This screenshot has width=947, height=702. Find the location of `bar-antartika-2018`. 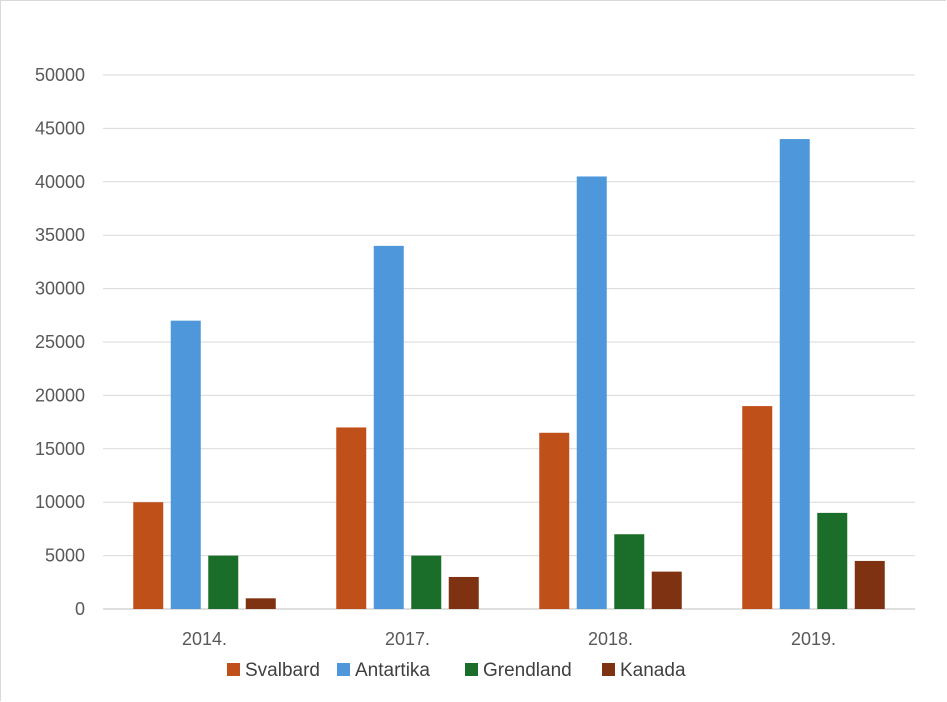

bar-antartika-2018 is located at coordinates (591, 392).